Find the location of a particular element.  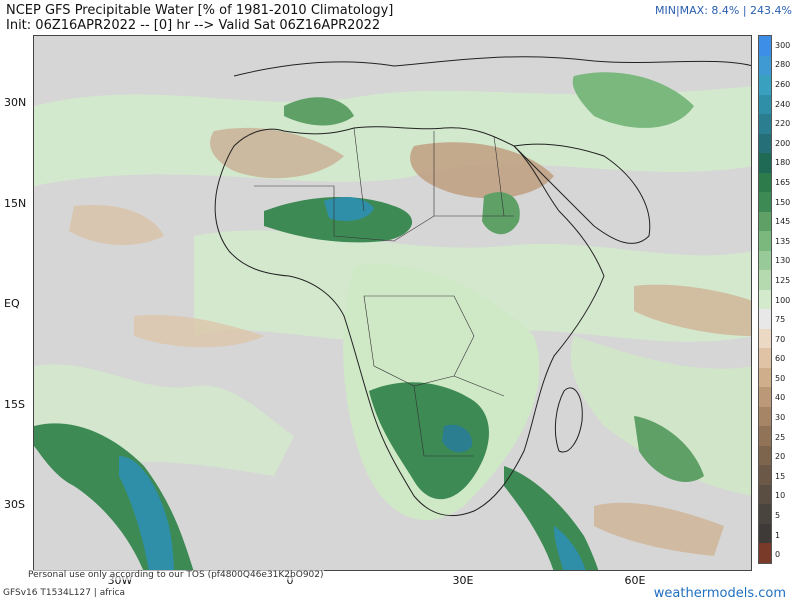

color-scale-tick-label: 15 is located at coordinates (780, 476).